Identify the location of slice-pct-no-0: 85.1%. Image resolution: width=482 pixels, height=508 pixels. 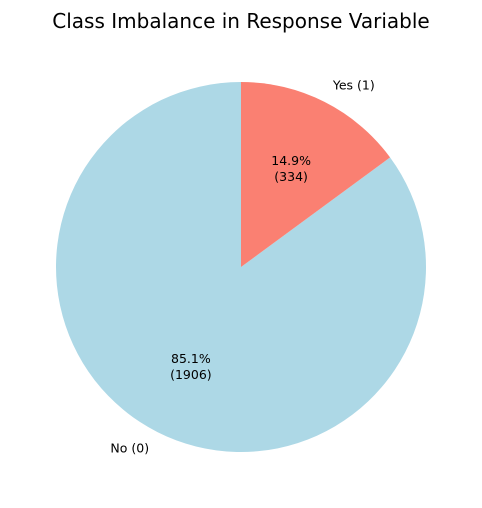
(191, 358).